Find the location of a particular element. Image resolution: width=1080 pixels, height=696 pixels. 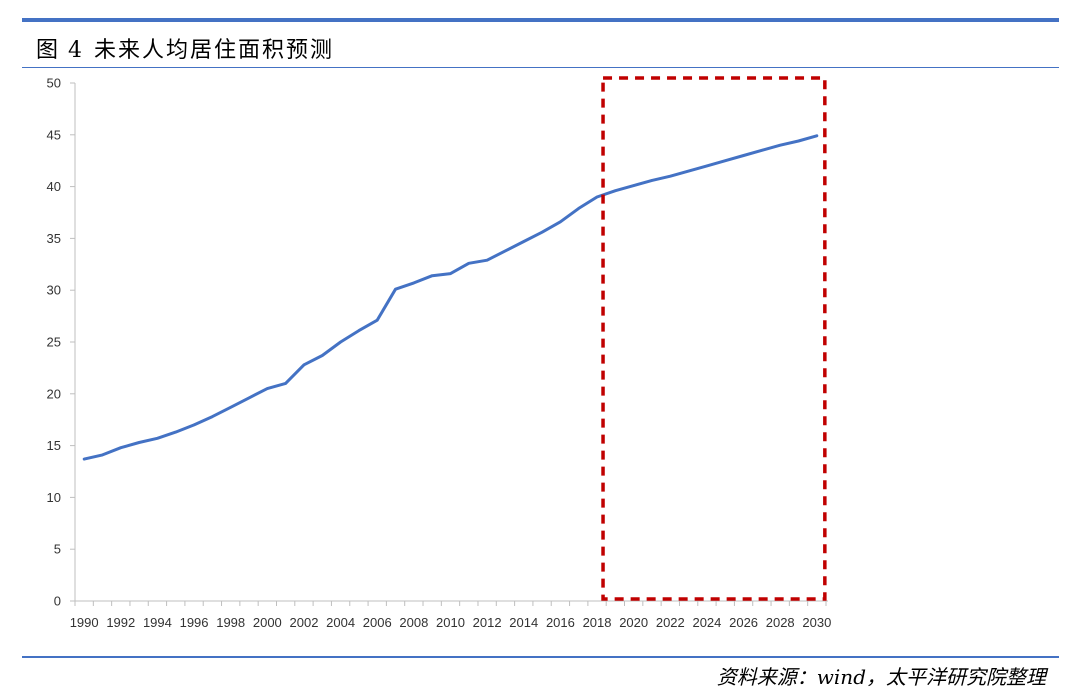

figure-label: 图 is located at coordinates (48, 50).